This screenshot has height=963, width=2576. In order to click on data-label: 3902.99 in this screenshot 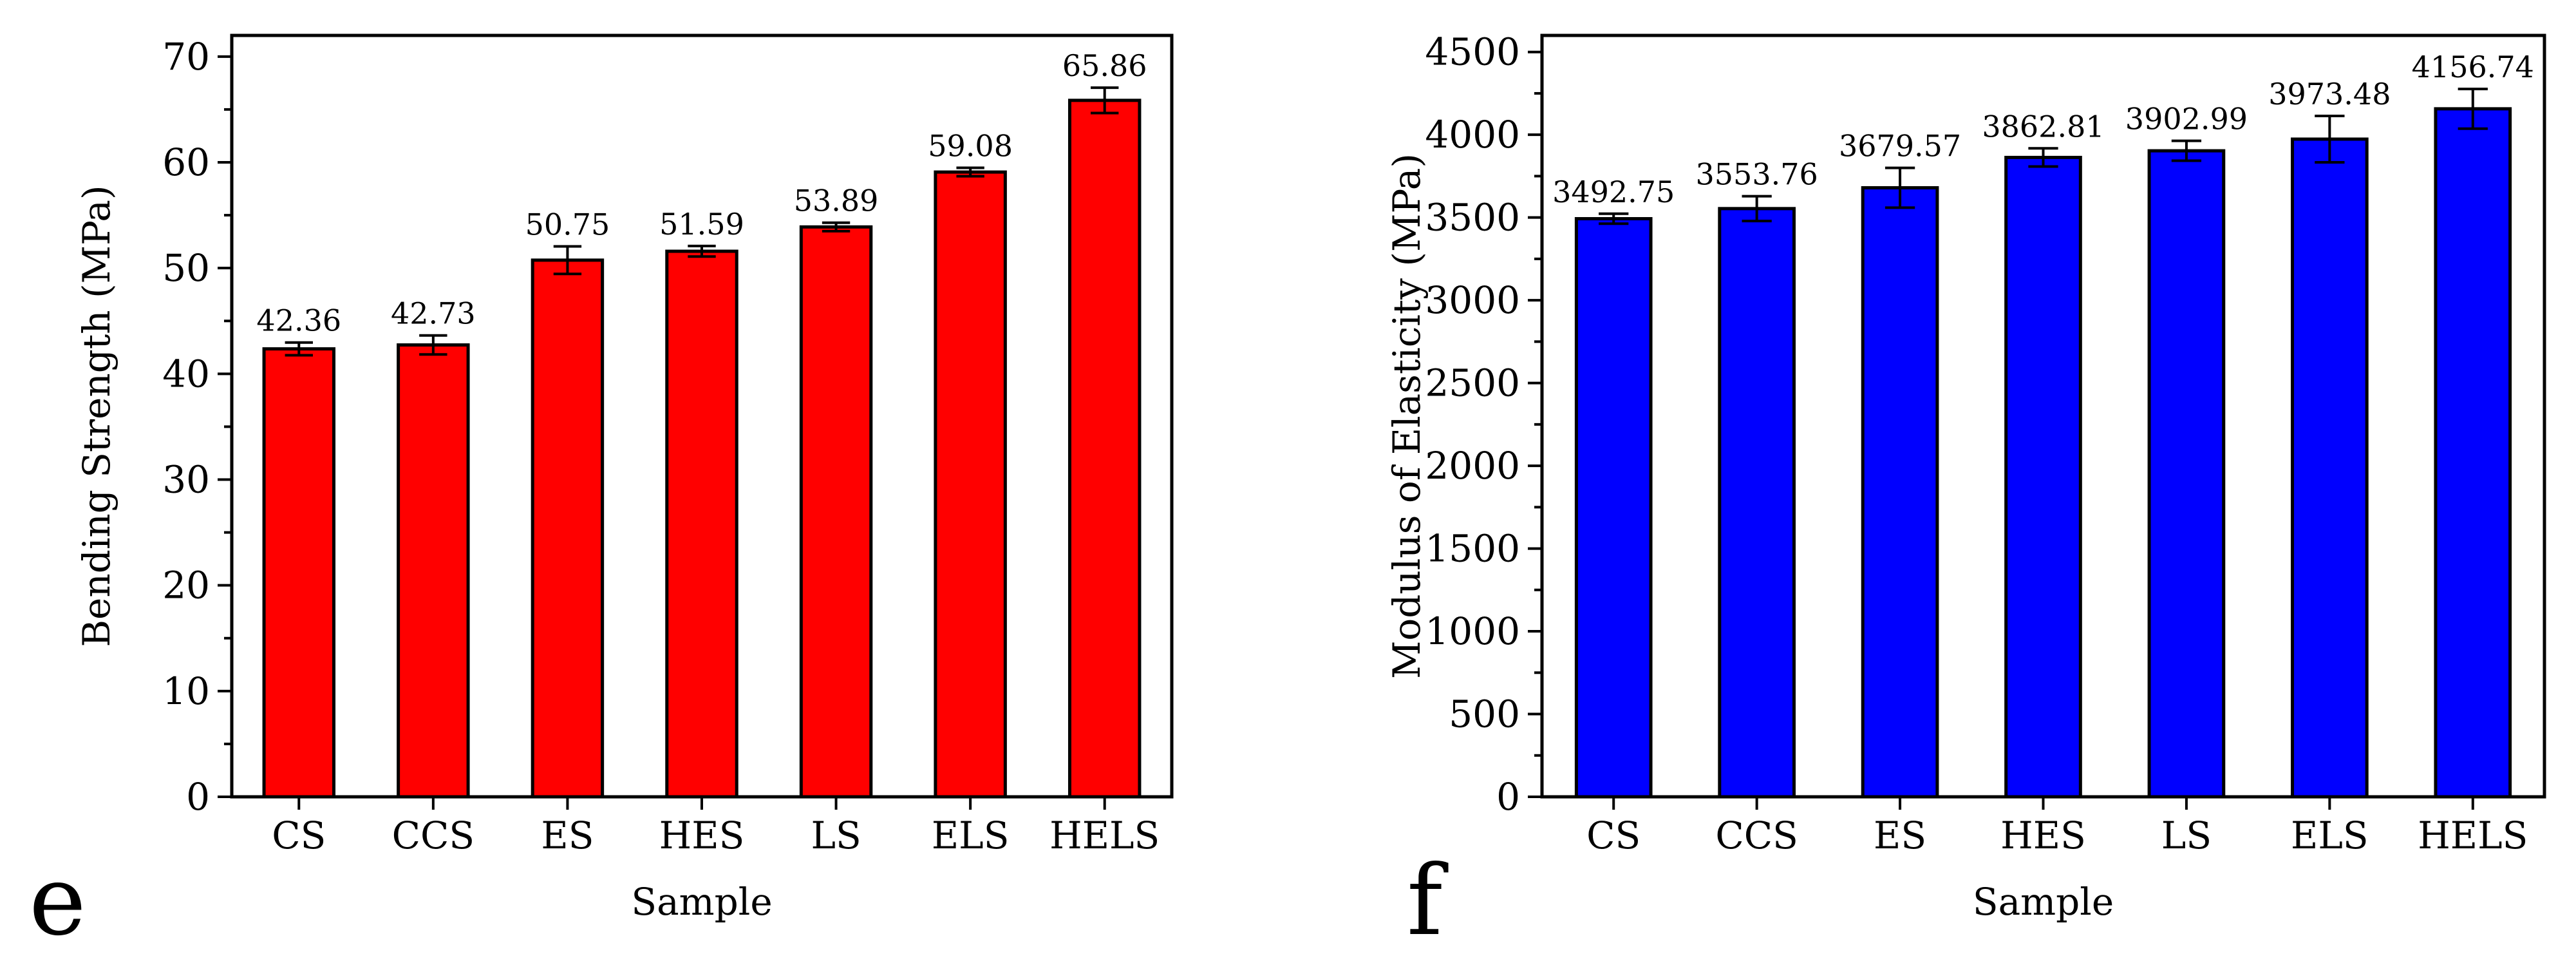, I will do `click(2186, 119)`.